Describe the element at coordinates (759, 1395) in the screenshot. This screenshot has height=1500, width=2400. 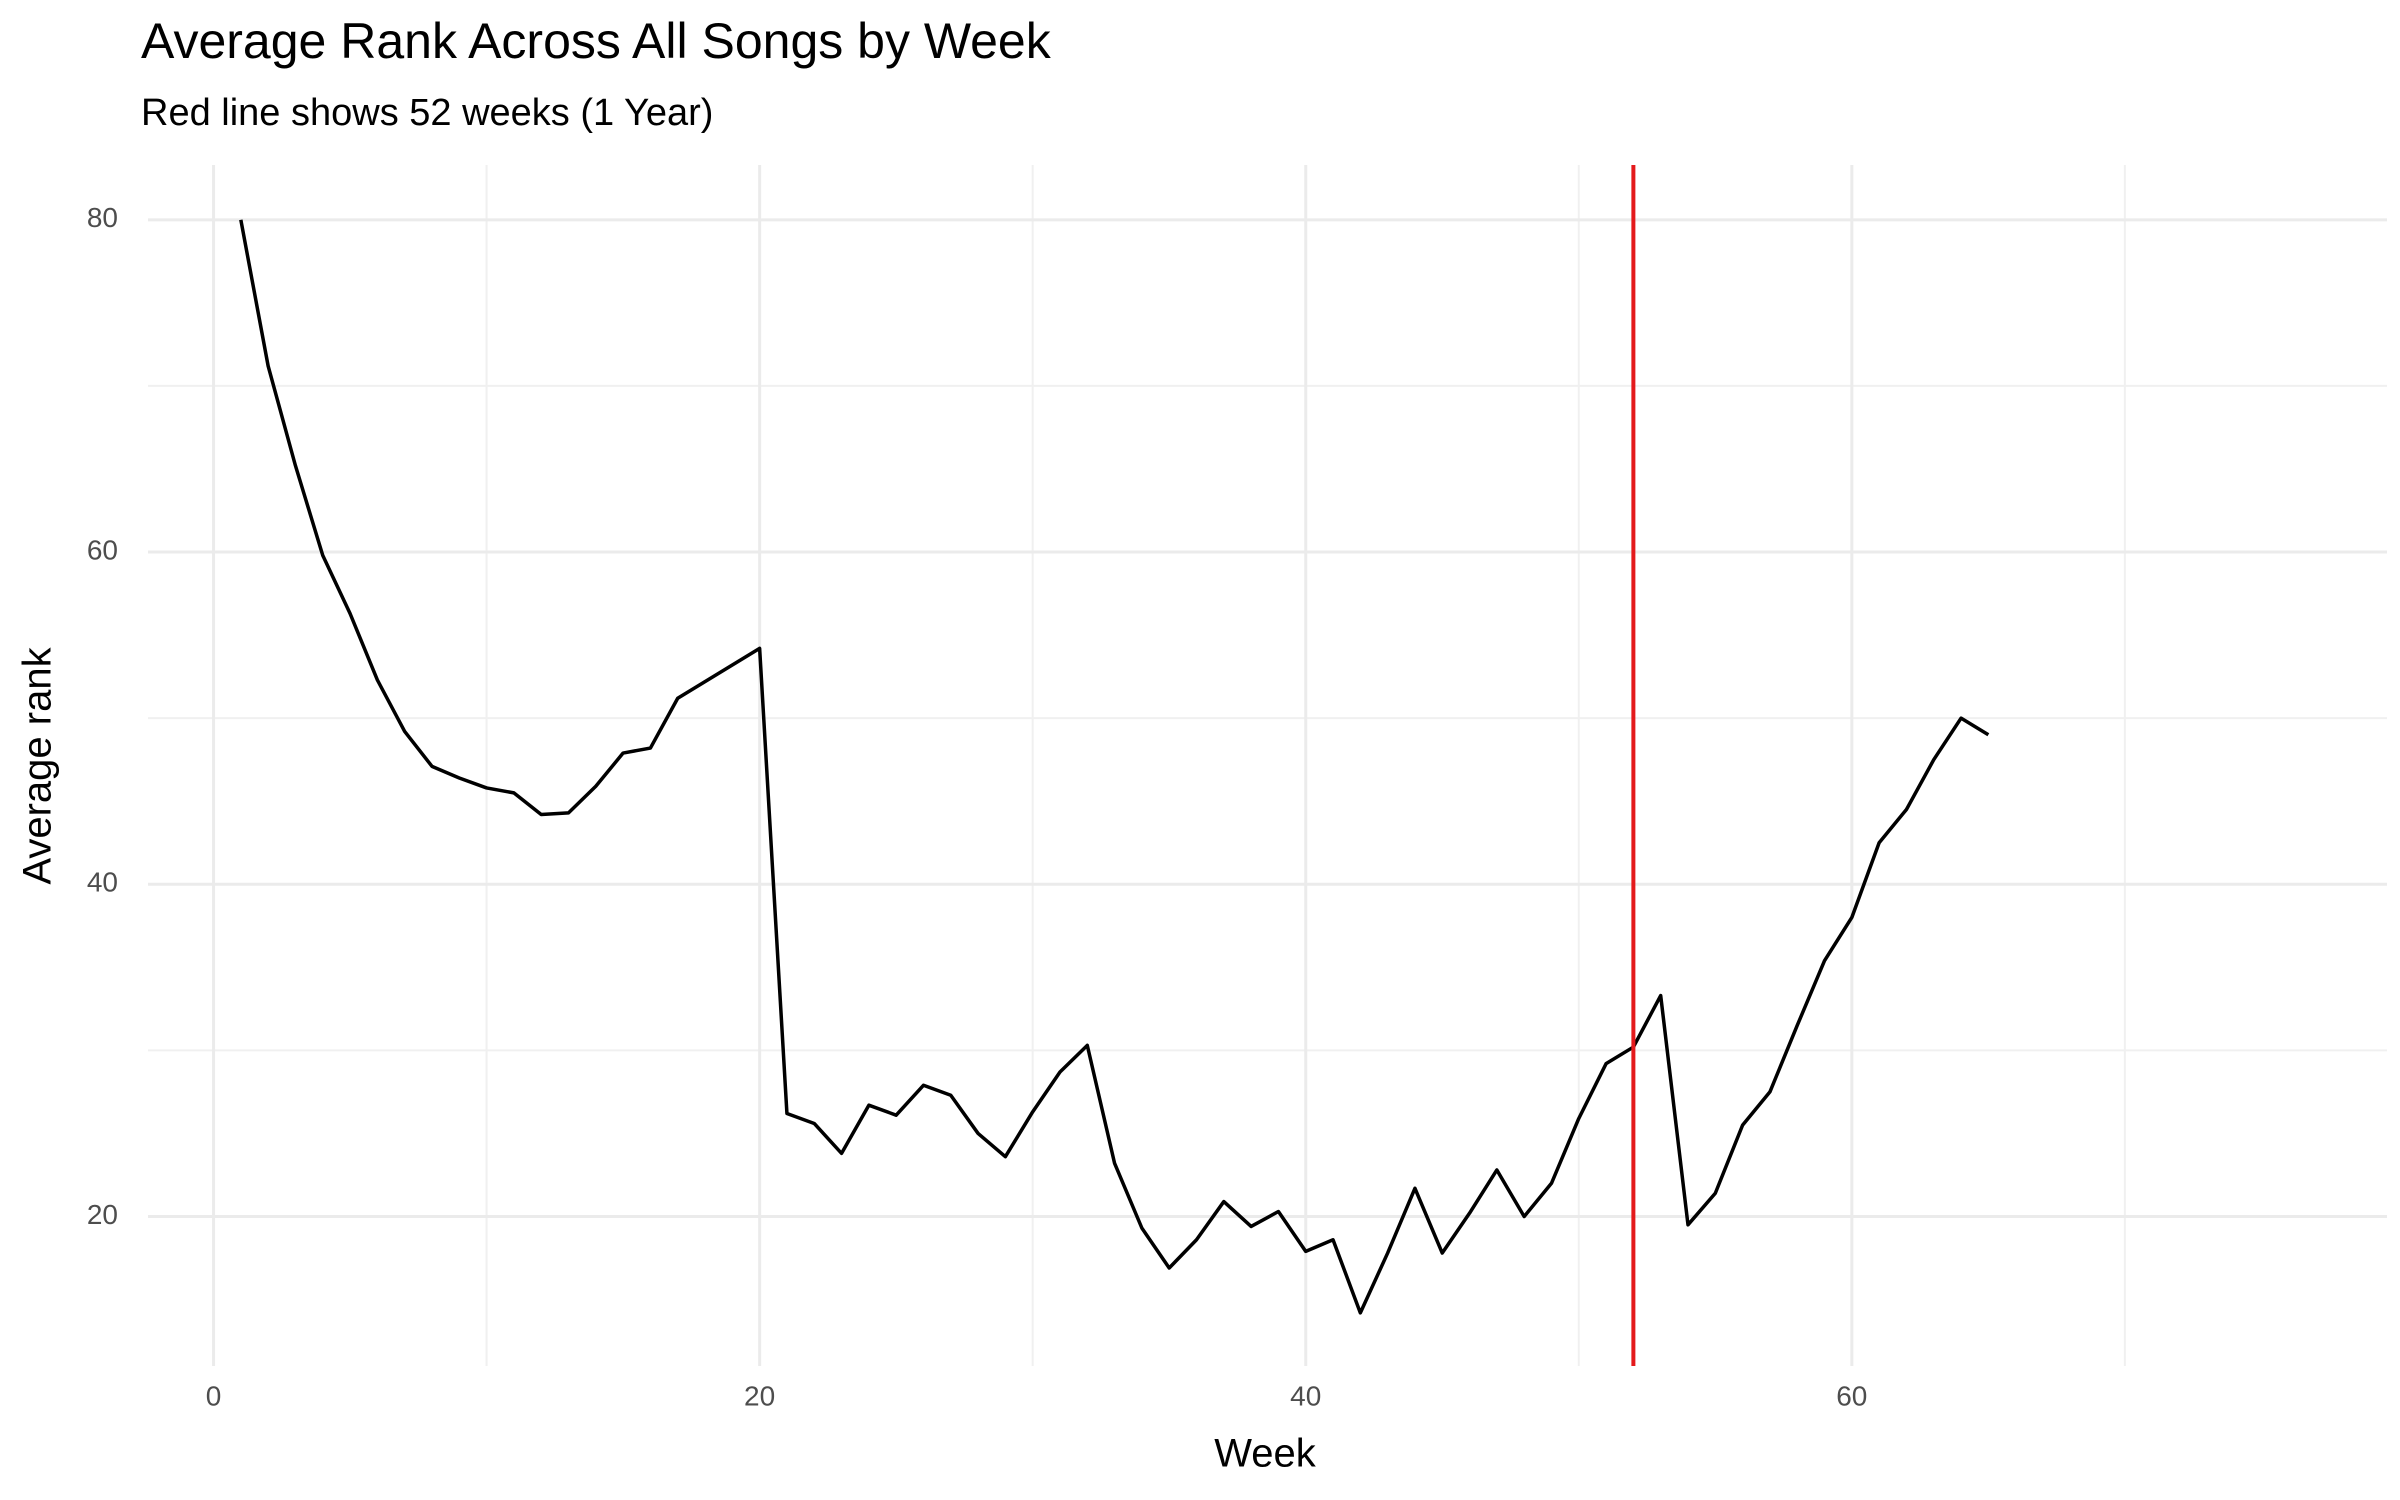
I see `x-tick-label: 20` at that location.